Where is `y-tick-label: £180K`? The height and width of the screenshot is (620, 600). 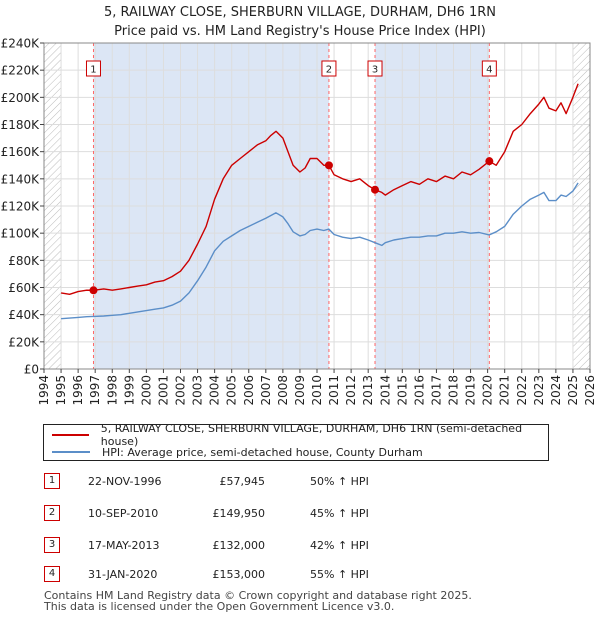 y-tick-label: £180K is located at coordinates (21, 125).